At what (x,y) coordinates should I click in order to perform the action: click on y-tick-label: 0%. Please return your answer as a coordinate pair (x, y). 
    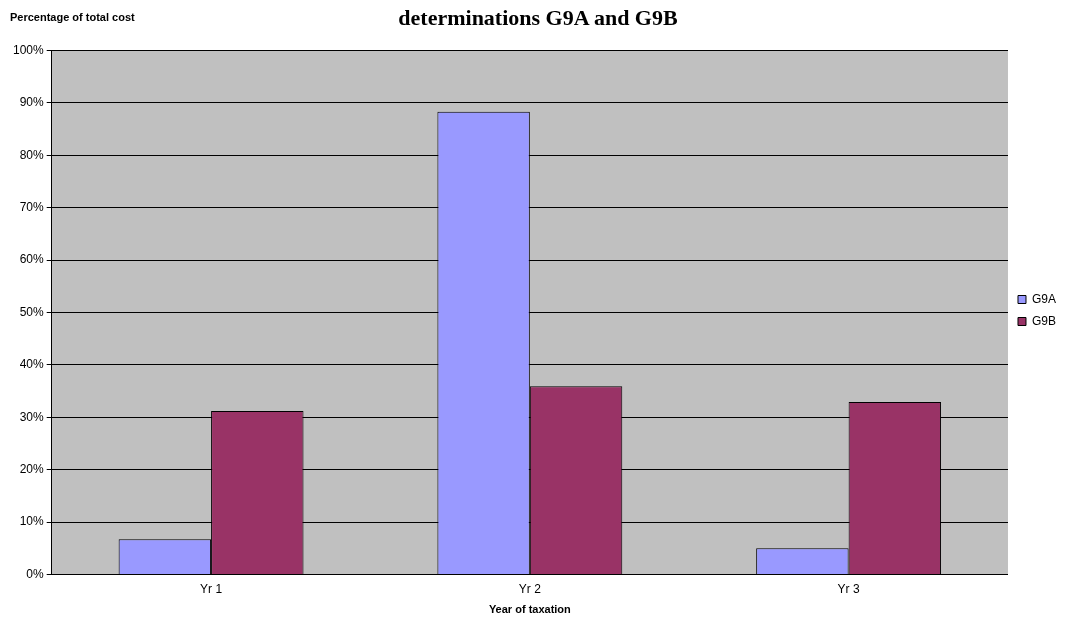
    Looking at the image, I should click on (35, 573).